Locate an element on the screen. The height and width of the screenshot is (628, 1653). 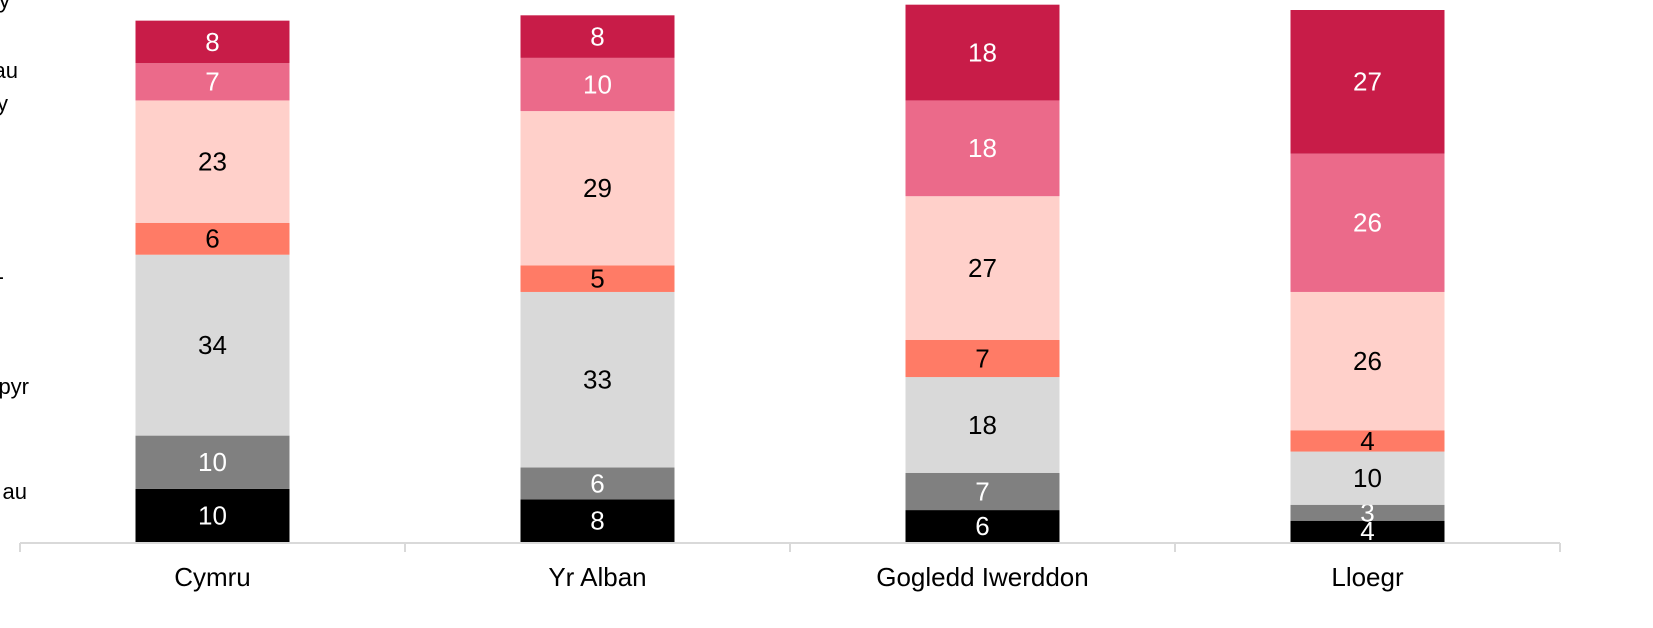
legend-label-fragment: pyr is located at coordinates (14, 386).